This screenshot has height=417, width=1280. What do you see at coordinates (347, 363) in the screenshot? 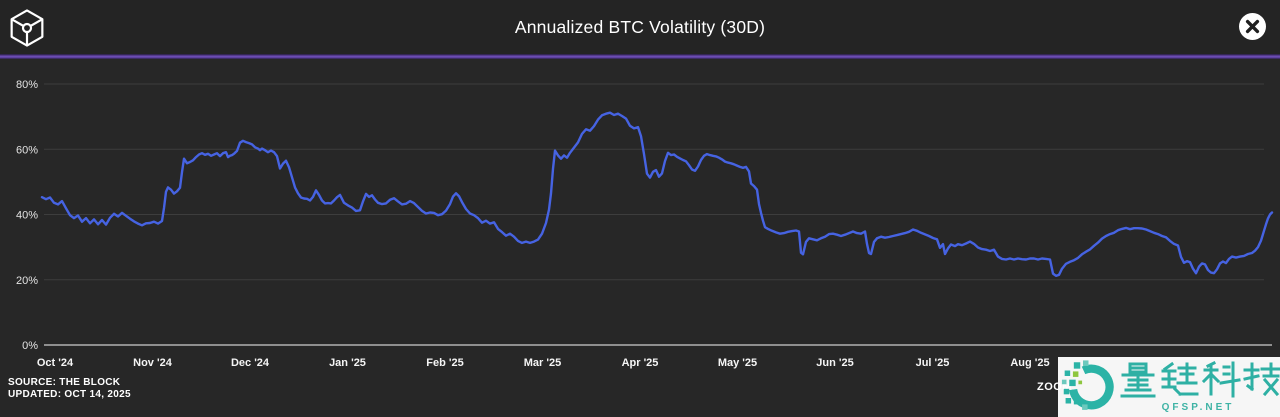
I see `x-tick-label: Jan '25` at bounding box center [347, 363].